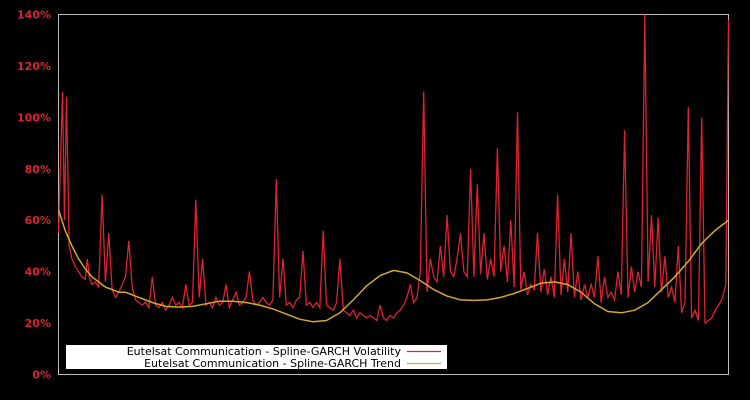 This screenshot has width=750, height=400. I want to click on y-tick-label: 120%, so click(34, 66).